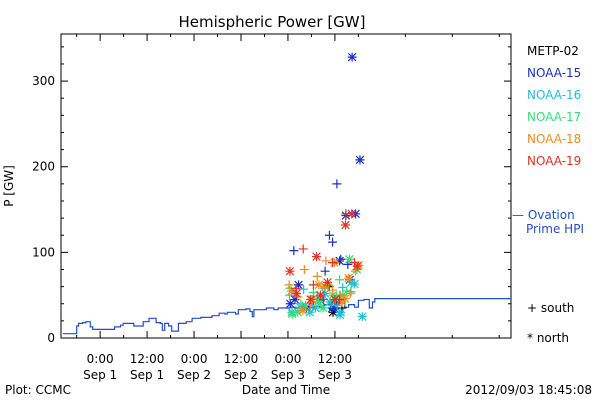  What do you see at coordinates (9, 186) in the screenshot?
I see `y-axis-label: P [GW]` at bounding box center [9, 186].